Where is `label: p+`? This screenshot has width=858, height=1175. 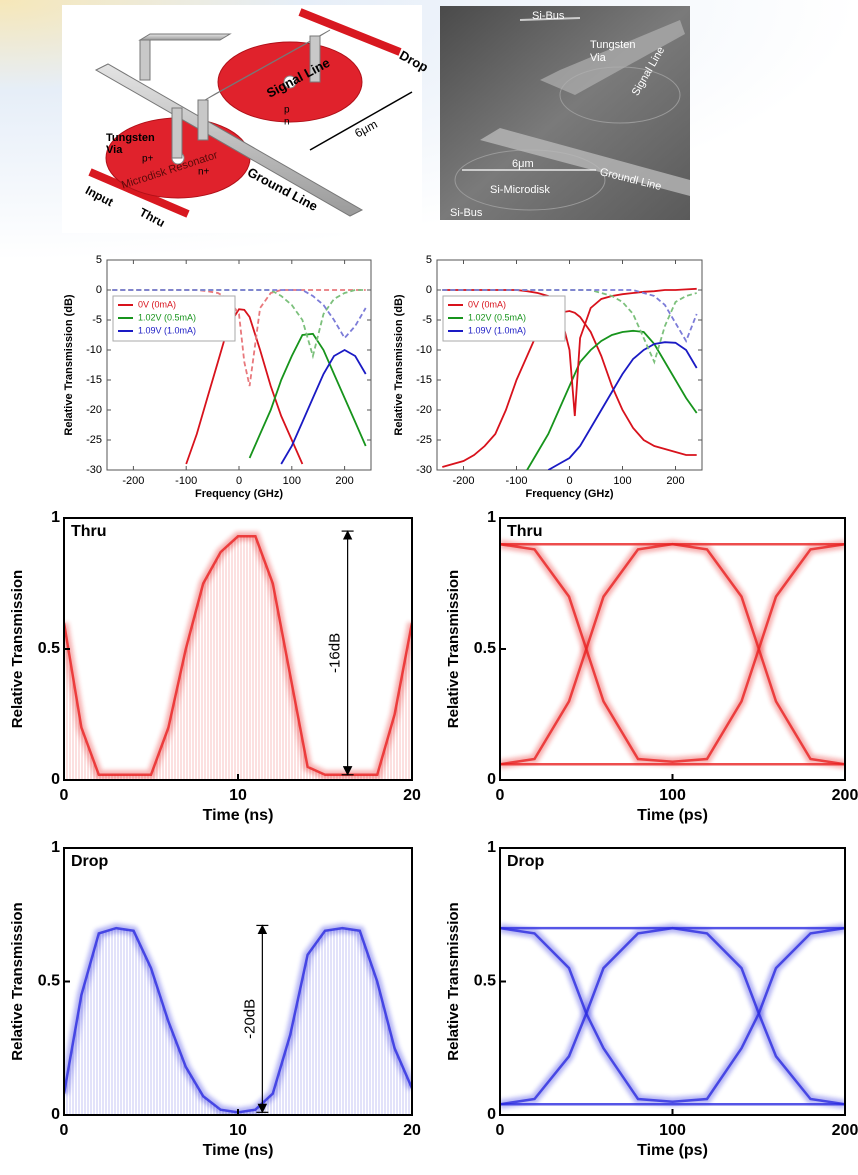
label: p+ is located at coordinates (148, 159).